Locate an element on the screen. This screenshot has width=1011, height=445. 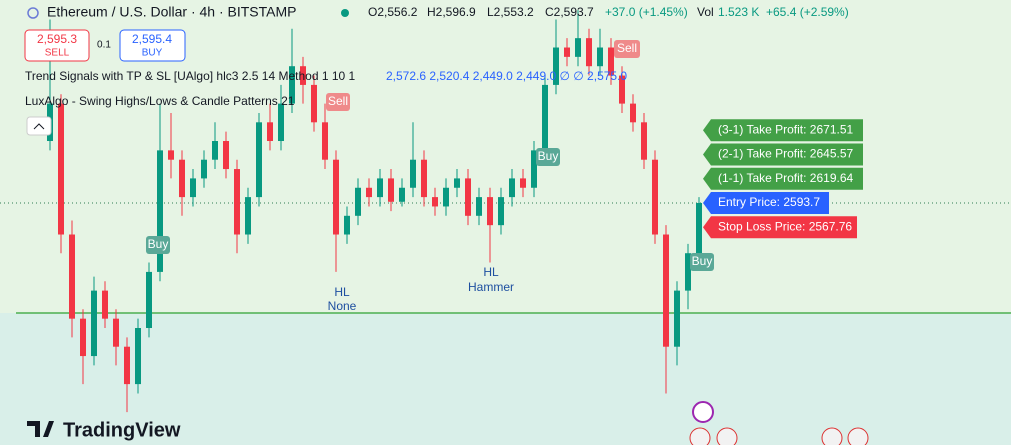
collapse-button is located at coordinates (39, 126).